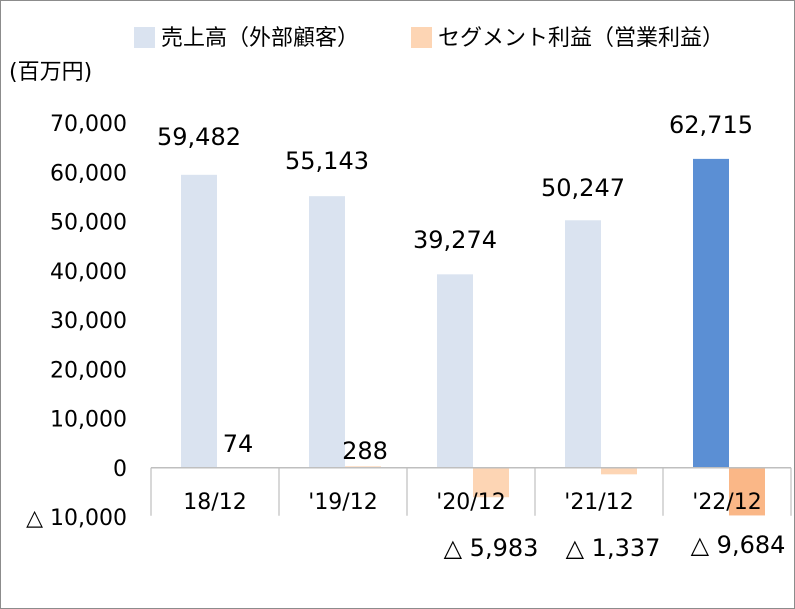  What do you see at coordinates (76, 518) in the screenshot?
I see `y-tick-label: △ 10,000` at bounding box center [76, 518].